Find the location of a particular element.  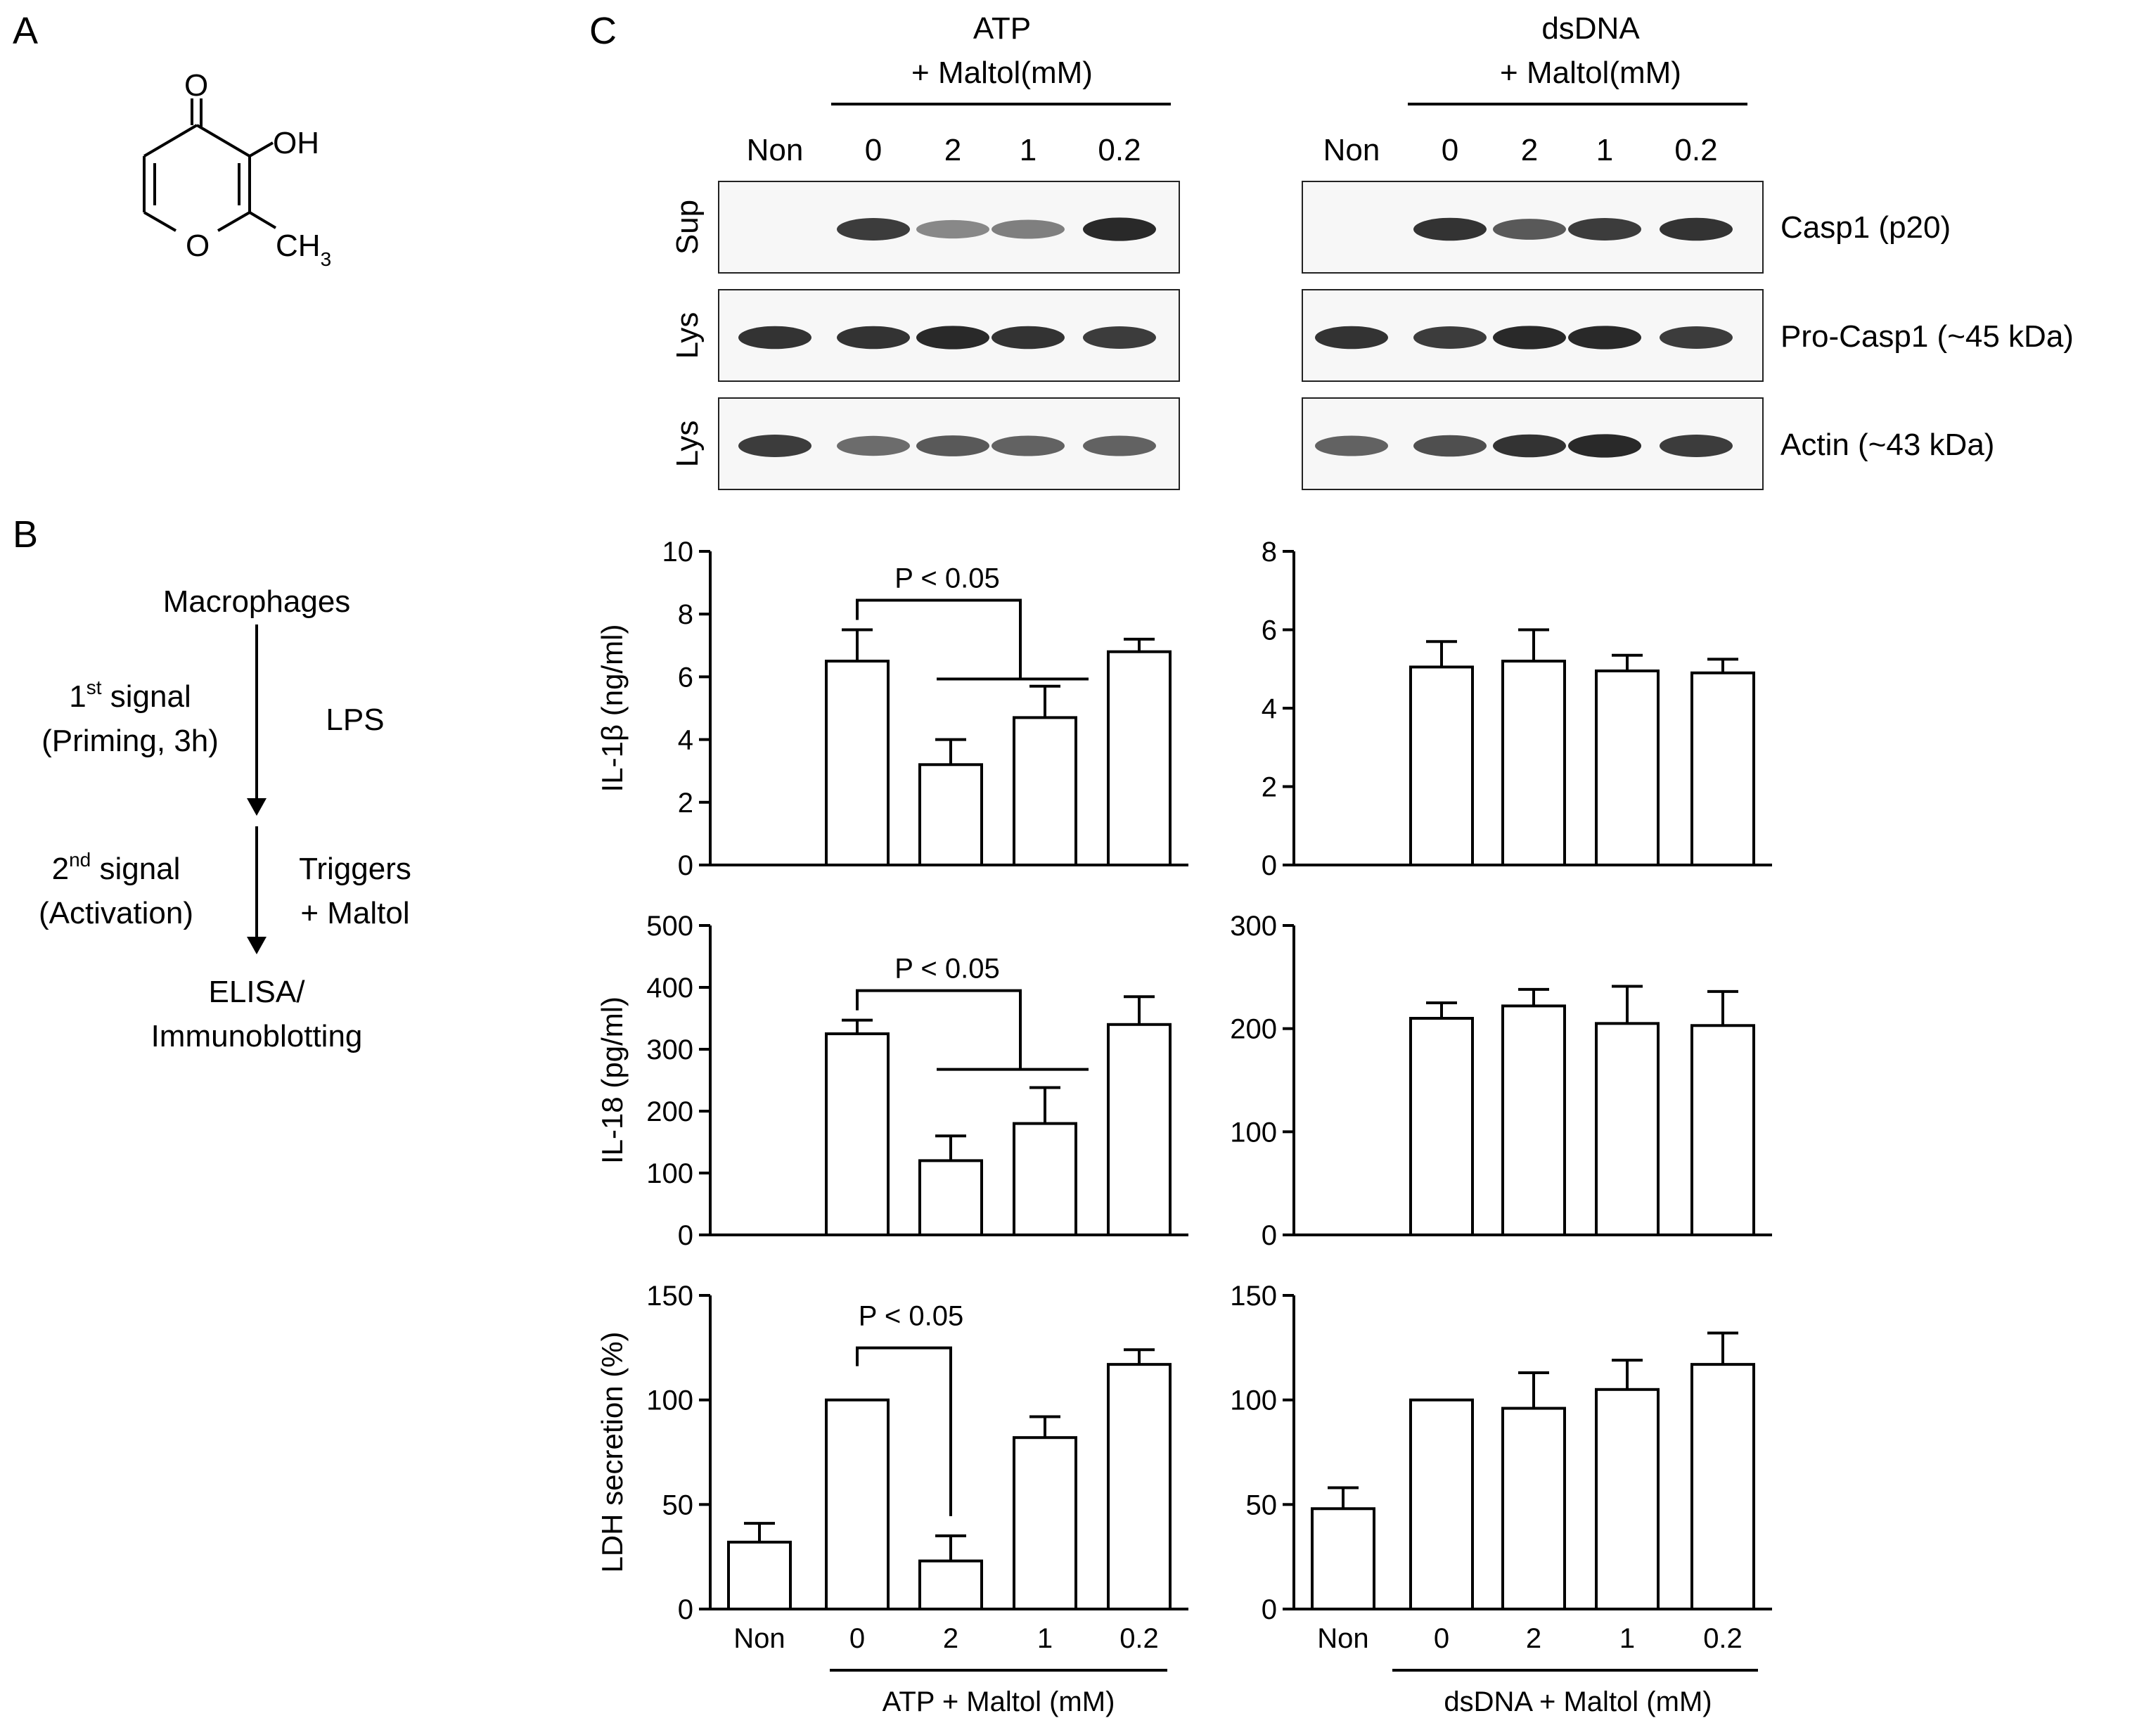

x-tick-label: Non is located at coordinates (1342, 1638).